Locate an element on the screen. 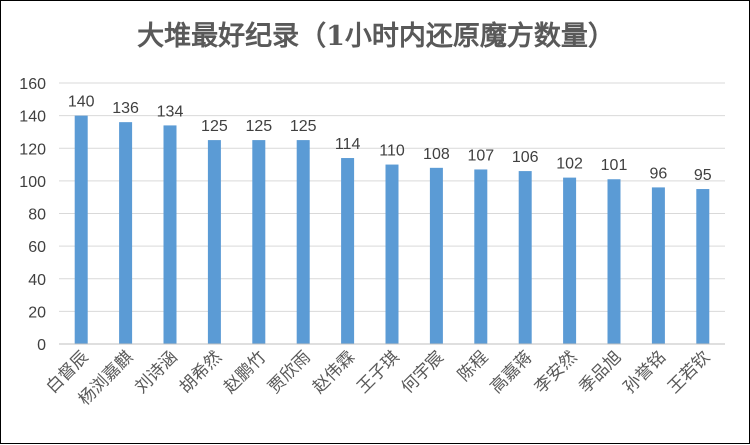 Image resolution: width=750 pixels, height=445 pixels. data-label: 114 is located at coordinates (348, 144).